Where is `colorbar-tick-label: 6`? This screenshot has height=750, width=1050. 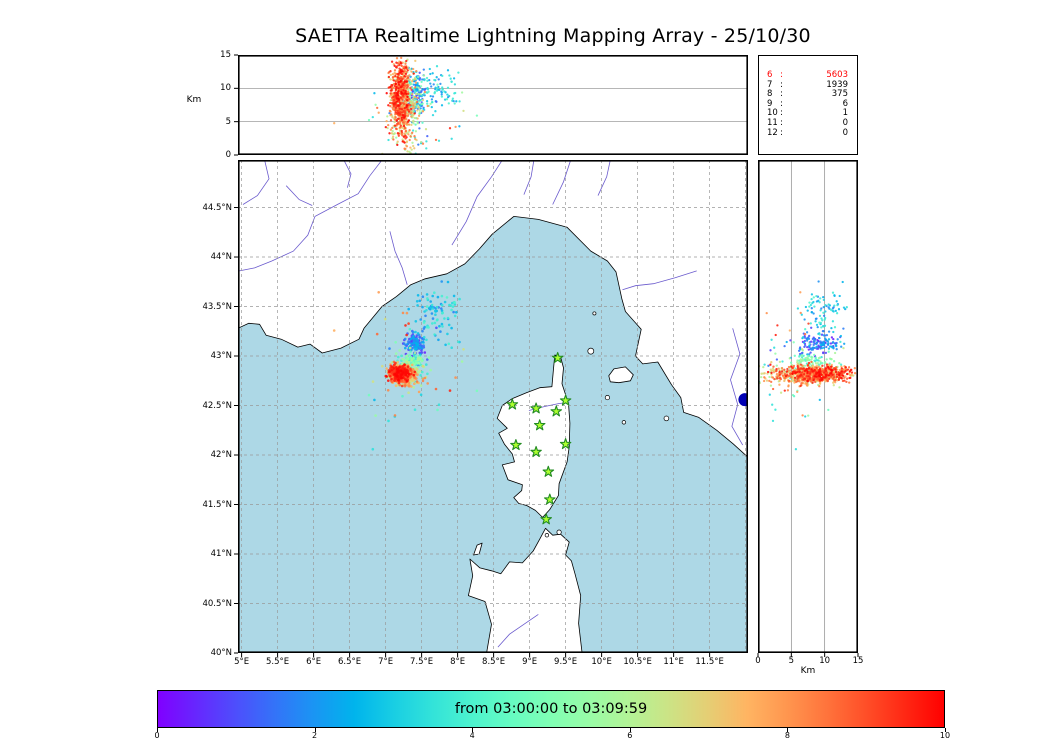 colorbar-tick-label: 6 is located at coordinates (630, 735).